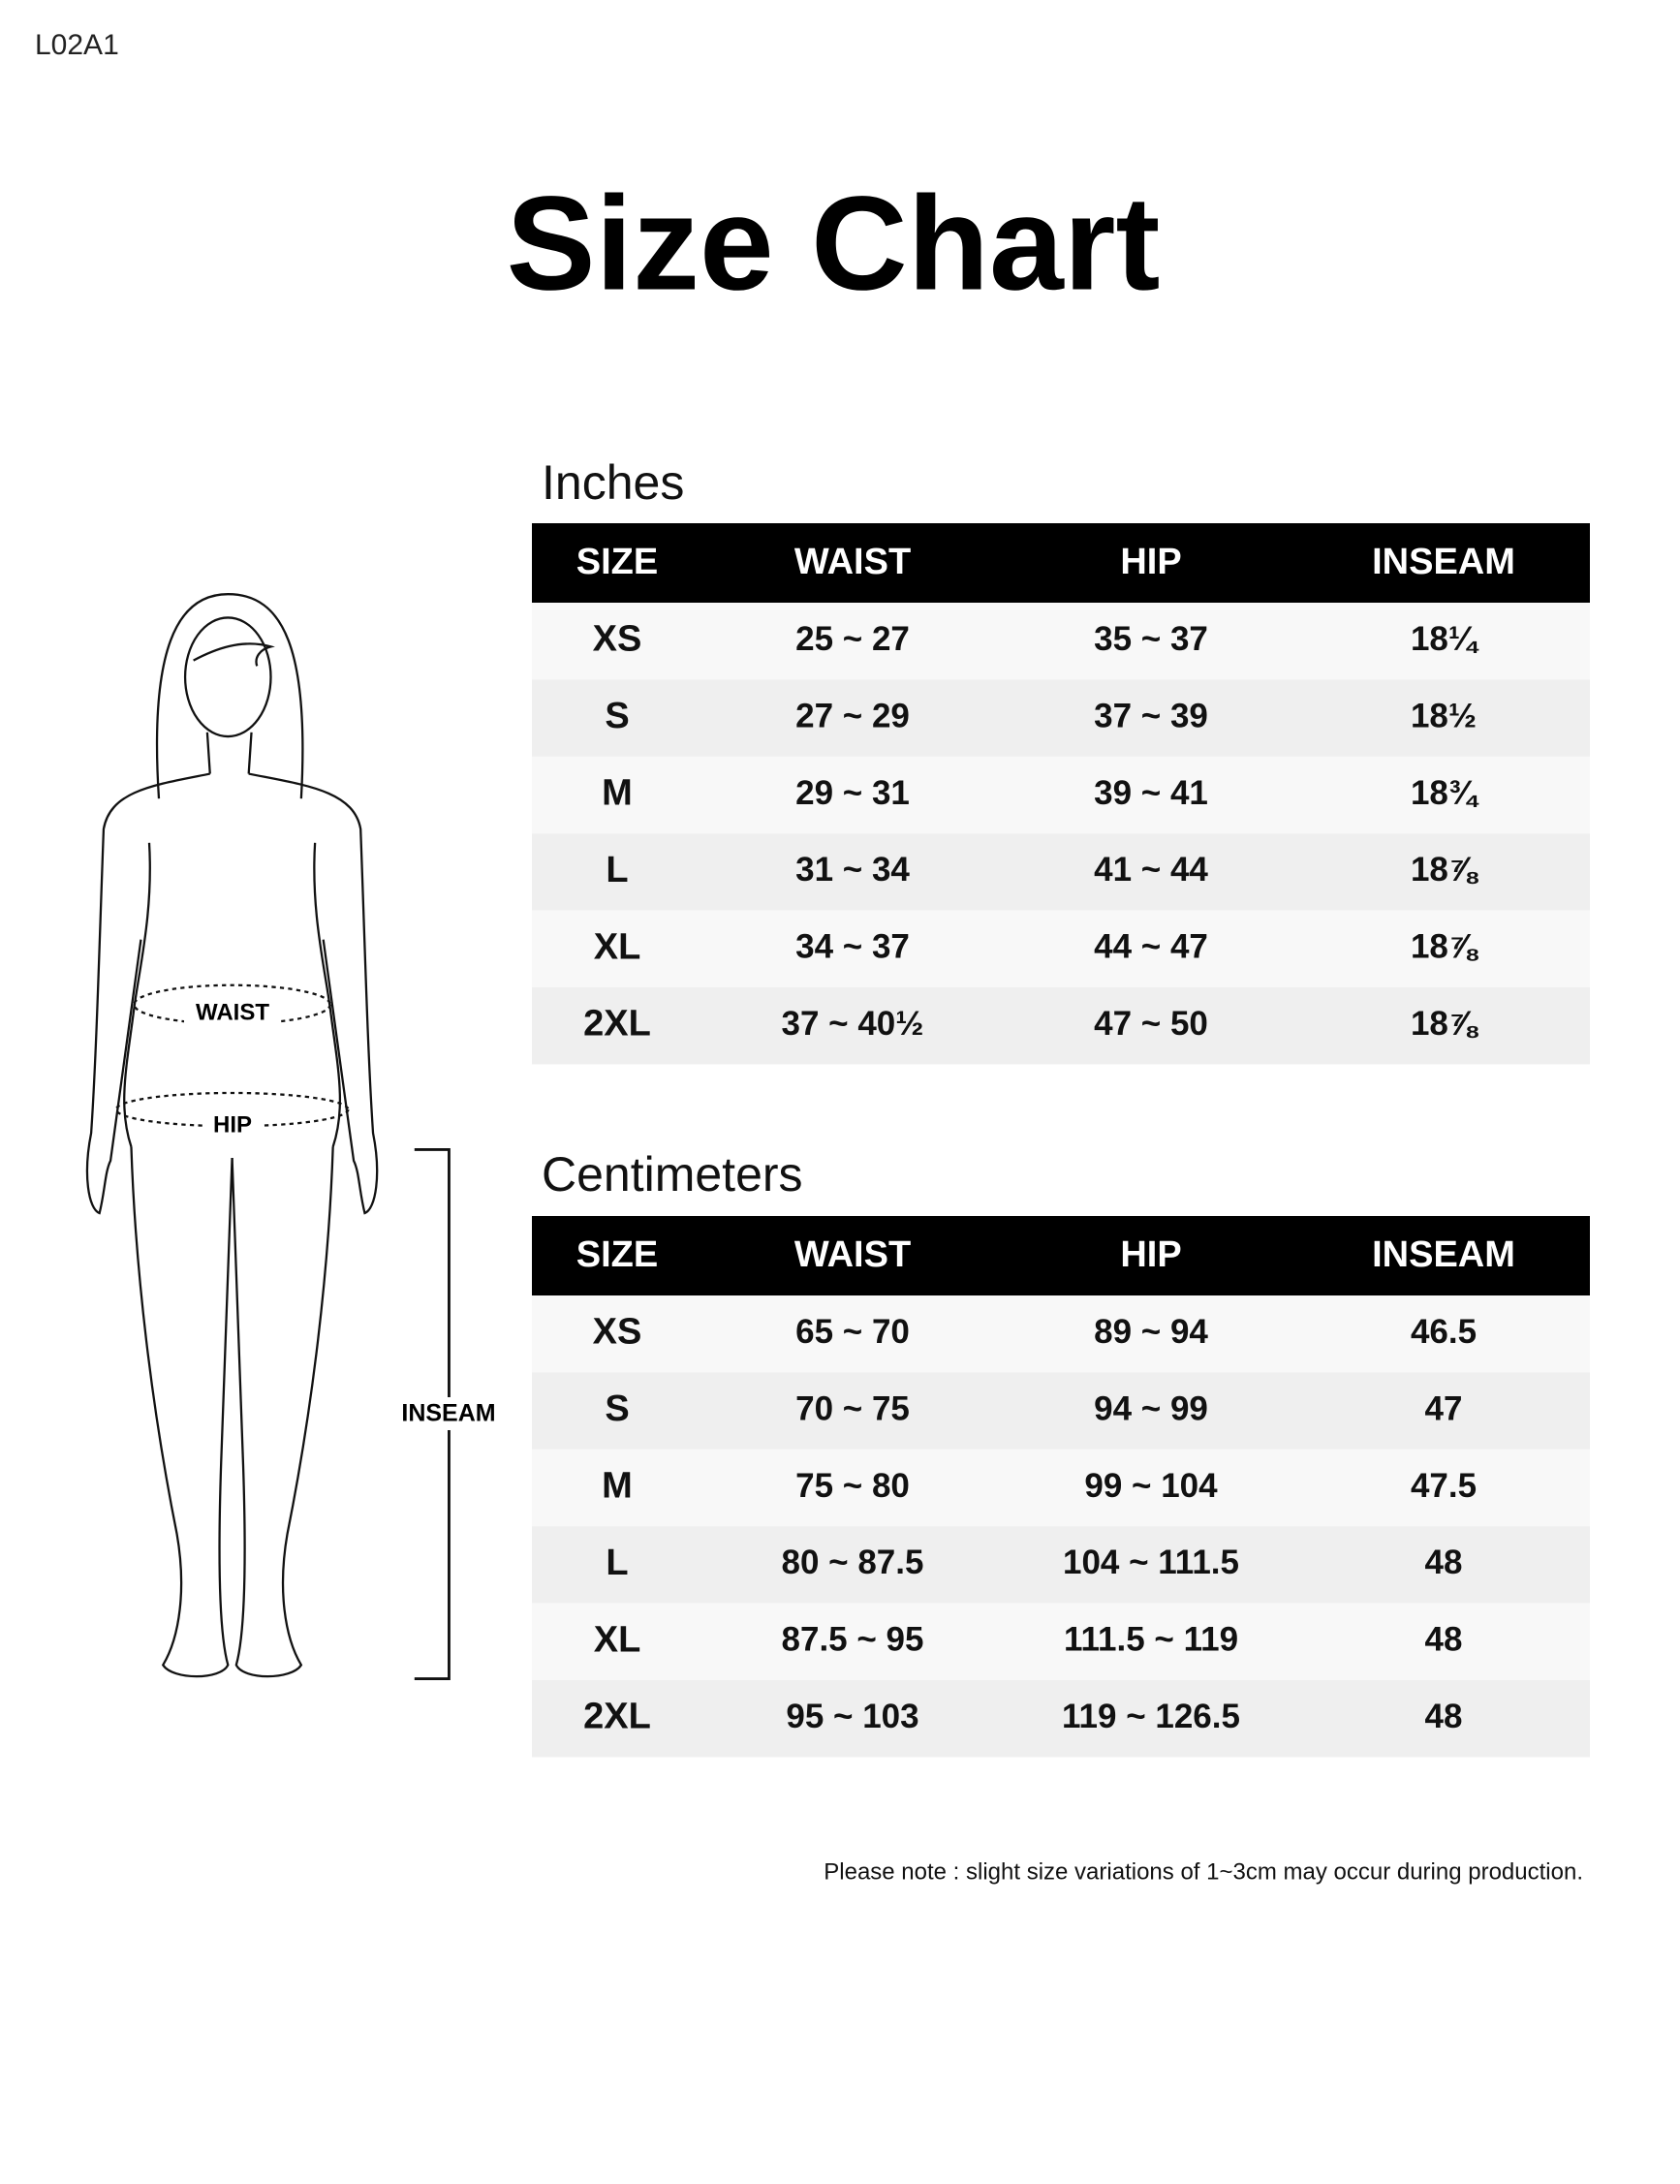 The width and height of the screenshot is (1680, 2184). What do you see at coordinates (852, 1486) in the screenshot?
I see `measure-cell: 75 ~ 80` at bounding box center [852, 1486].